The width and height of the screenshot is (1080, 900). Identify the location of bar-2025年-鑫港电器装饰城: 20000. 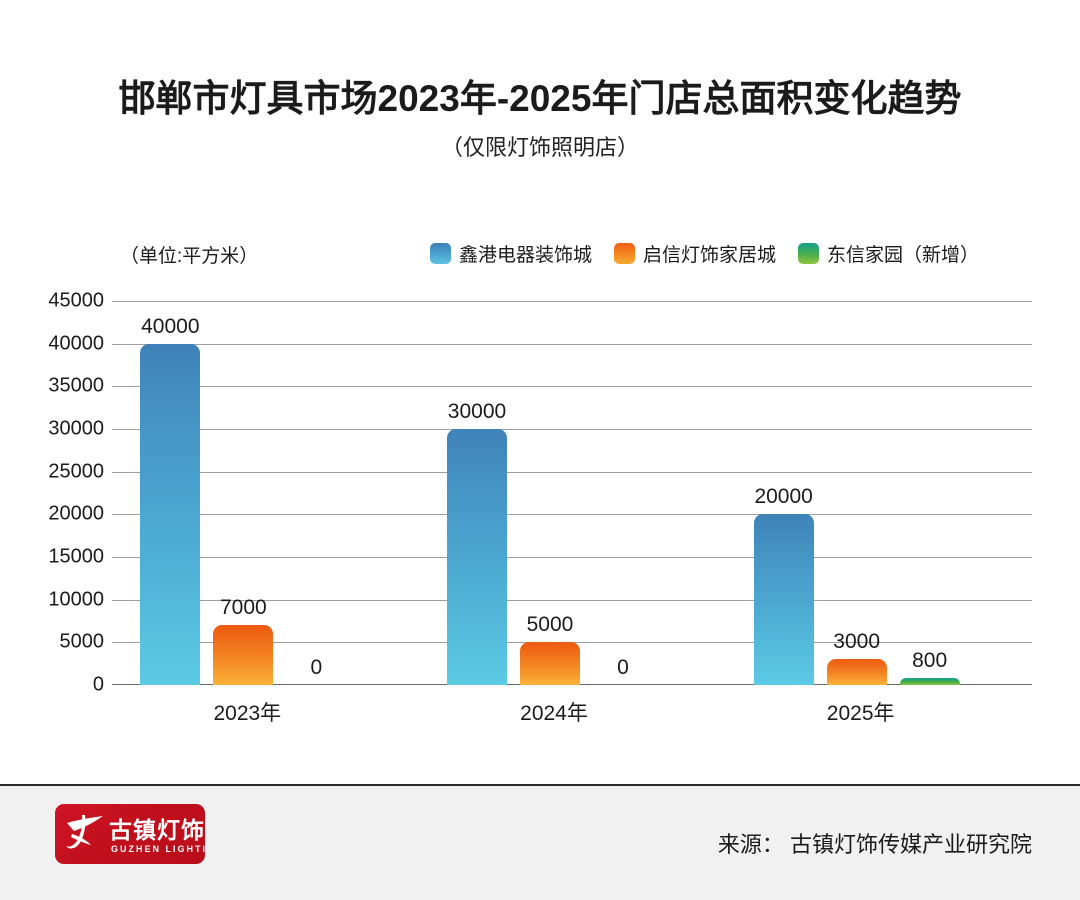
(783, 585).